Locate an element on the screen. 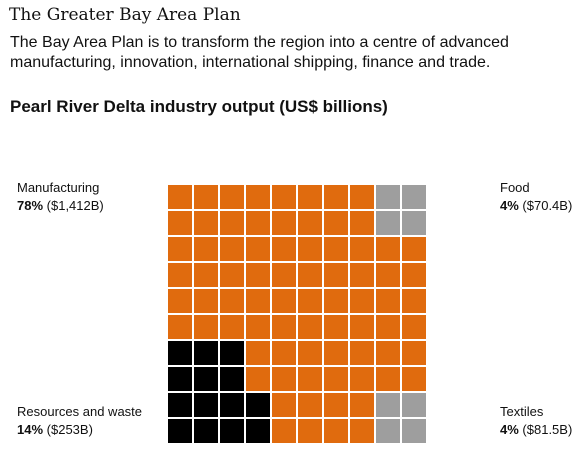  page-title: The Greater Bay Area Plan is located at coordinates (125, 15).